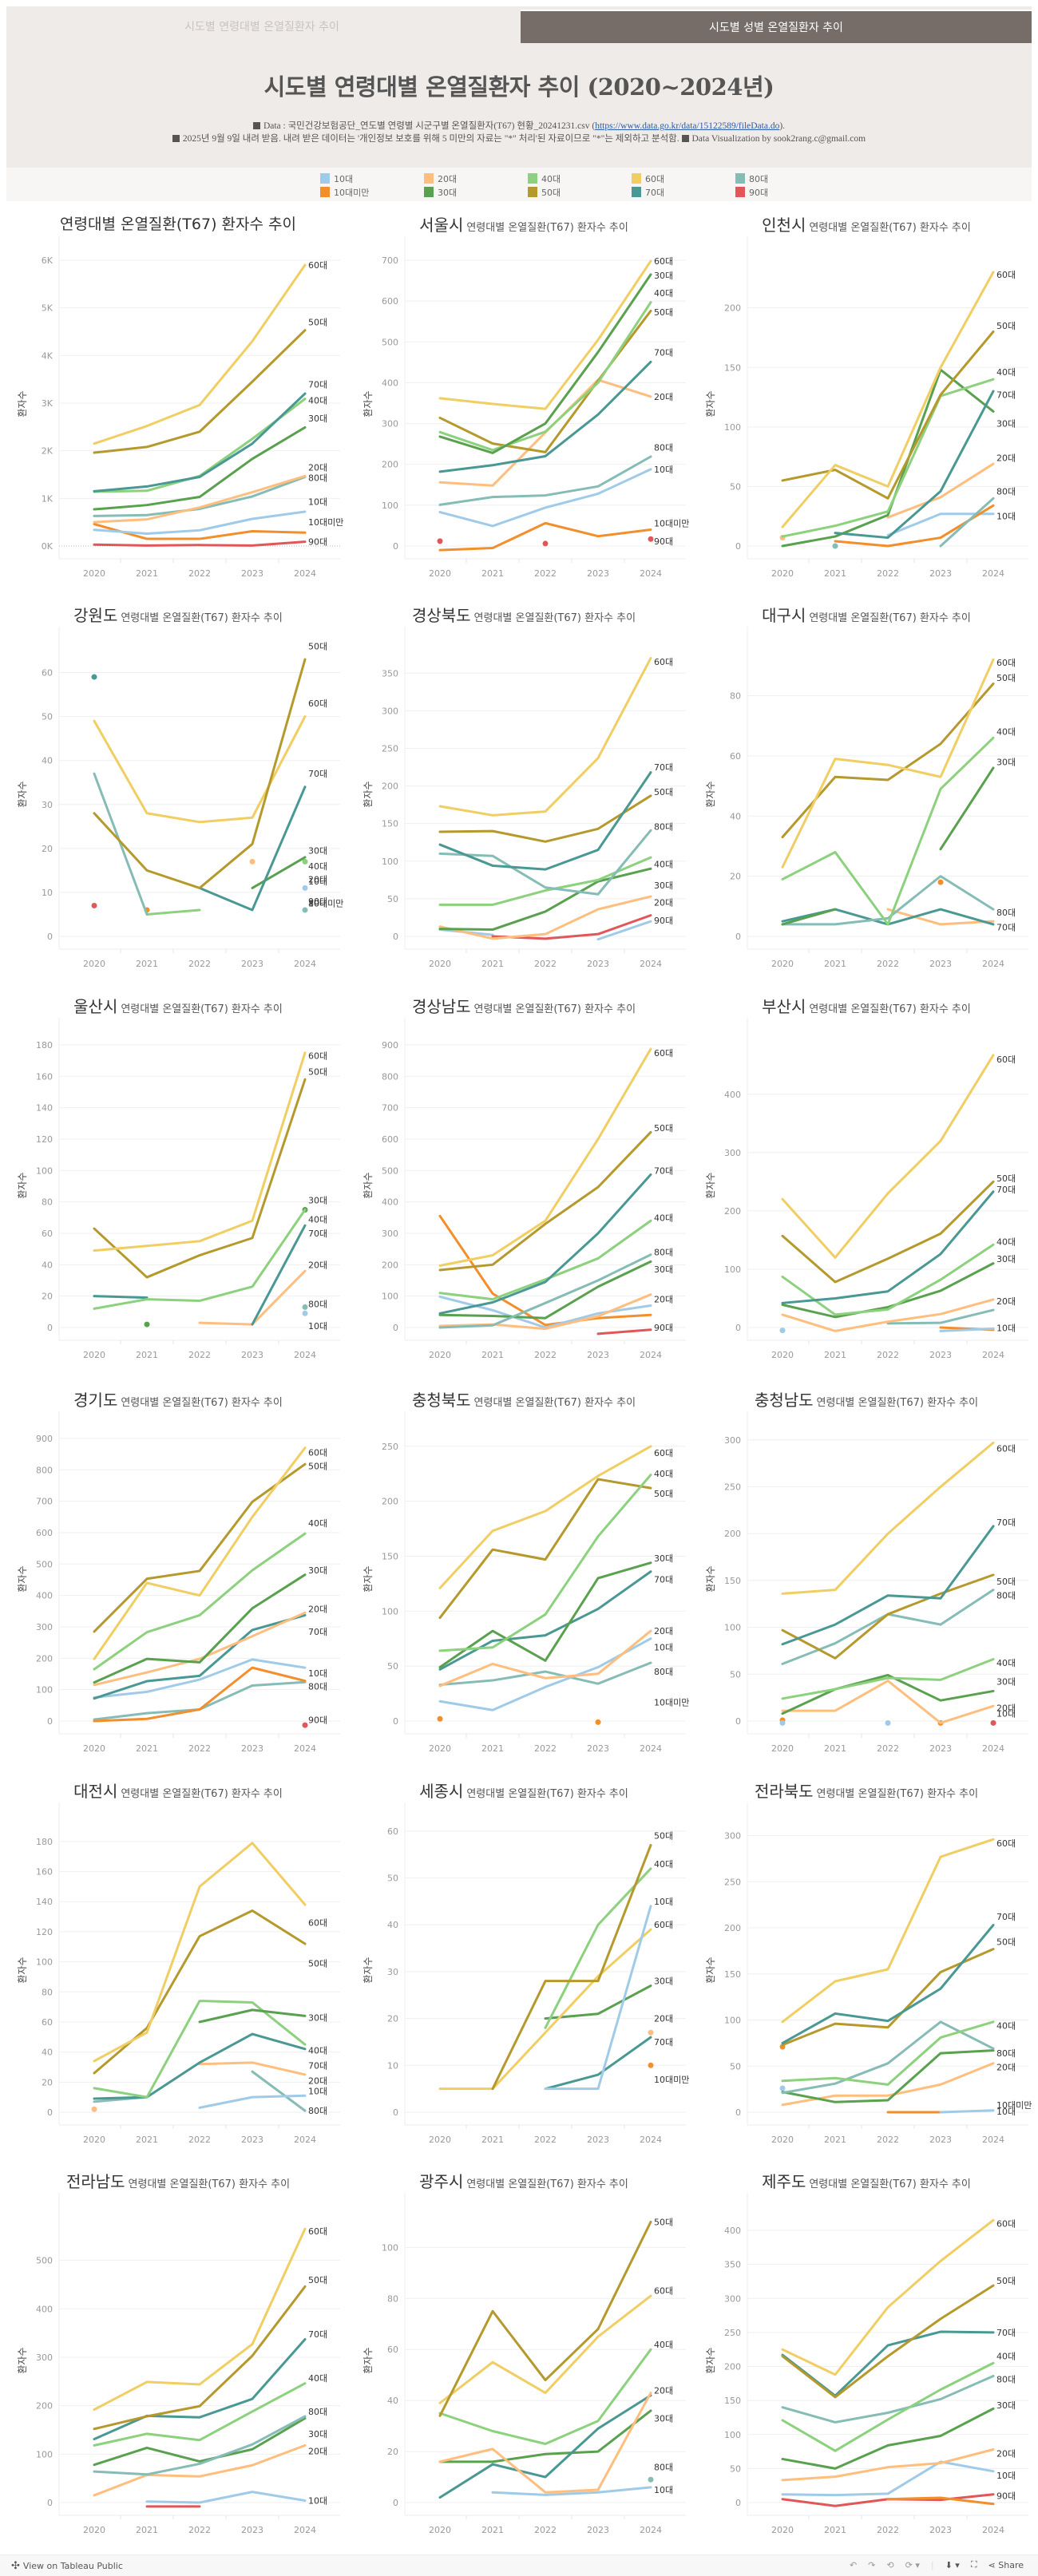 This screenshot has width=1038, height=2576. Describe the element at coordinates (683, 178) in the screenshot. I see `legend-item: 60대` at that location.